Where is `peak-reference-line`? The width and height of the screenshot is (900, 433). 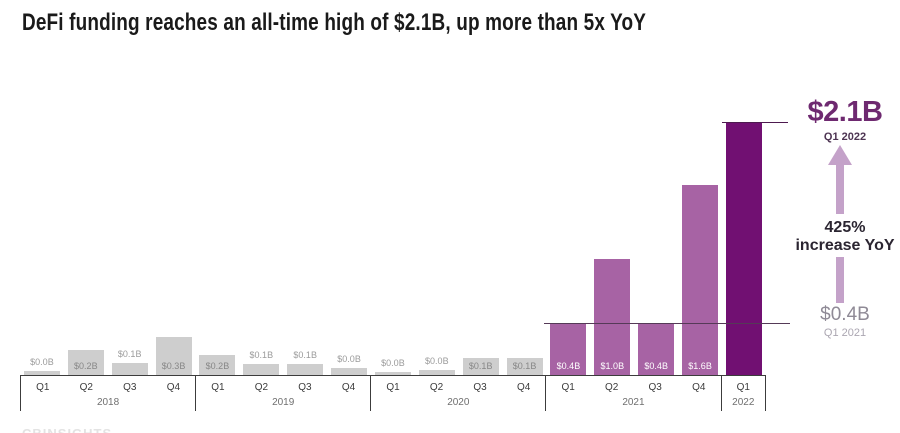
peak-reference-line is located at coordinates (755, 122).